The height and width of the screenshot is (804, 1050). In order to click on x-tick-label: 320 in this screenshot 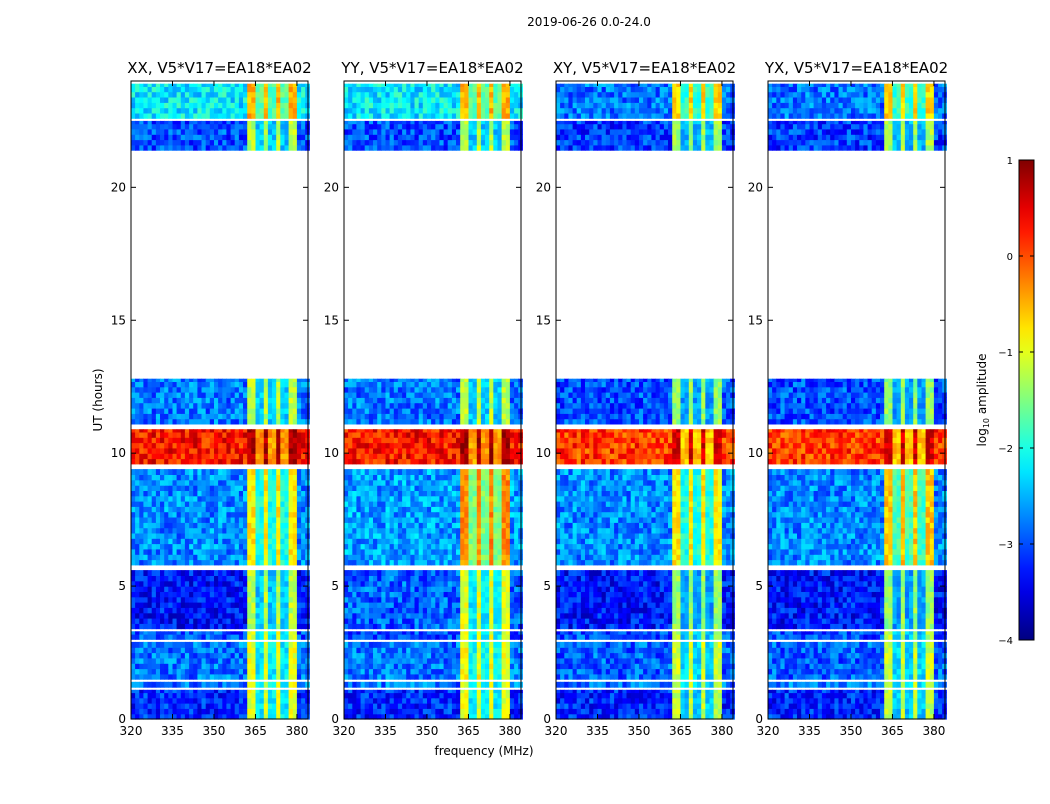, I will do `click(131, 731)`.